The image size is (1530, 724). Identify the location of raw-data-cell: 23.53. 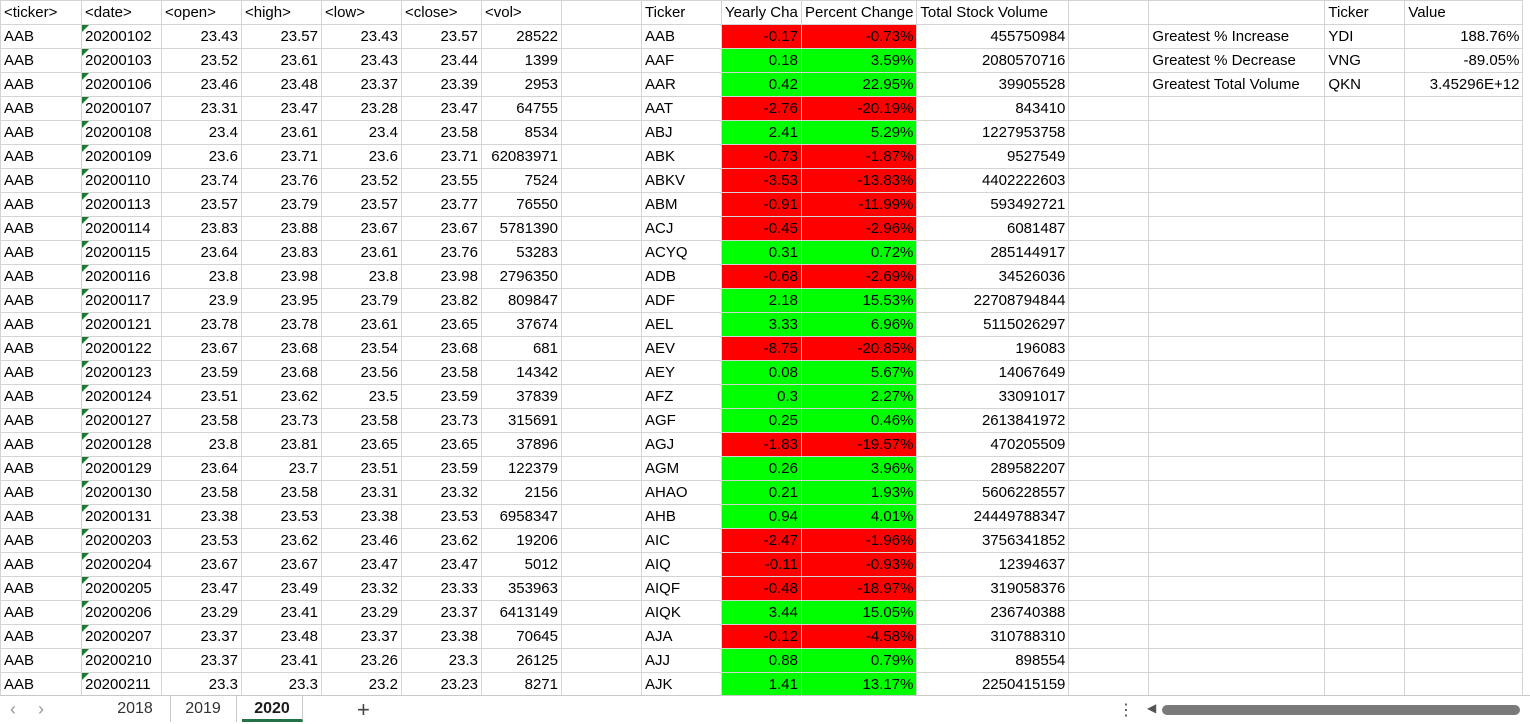
(201, 540).